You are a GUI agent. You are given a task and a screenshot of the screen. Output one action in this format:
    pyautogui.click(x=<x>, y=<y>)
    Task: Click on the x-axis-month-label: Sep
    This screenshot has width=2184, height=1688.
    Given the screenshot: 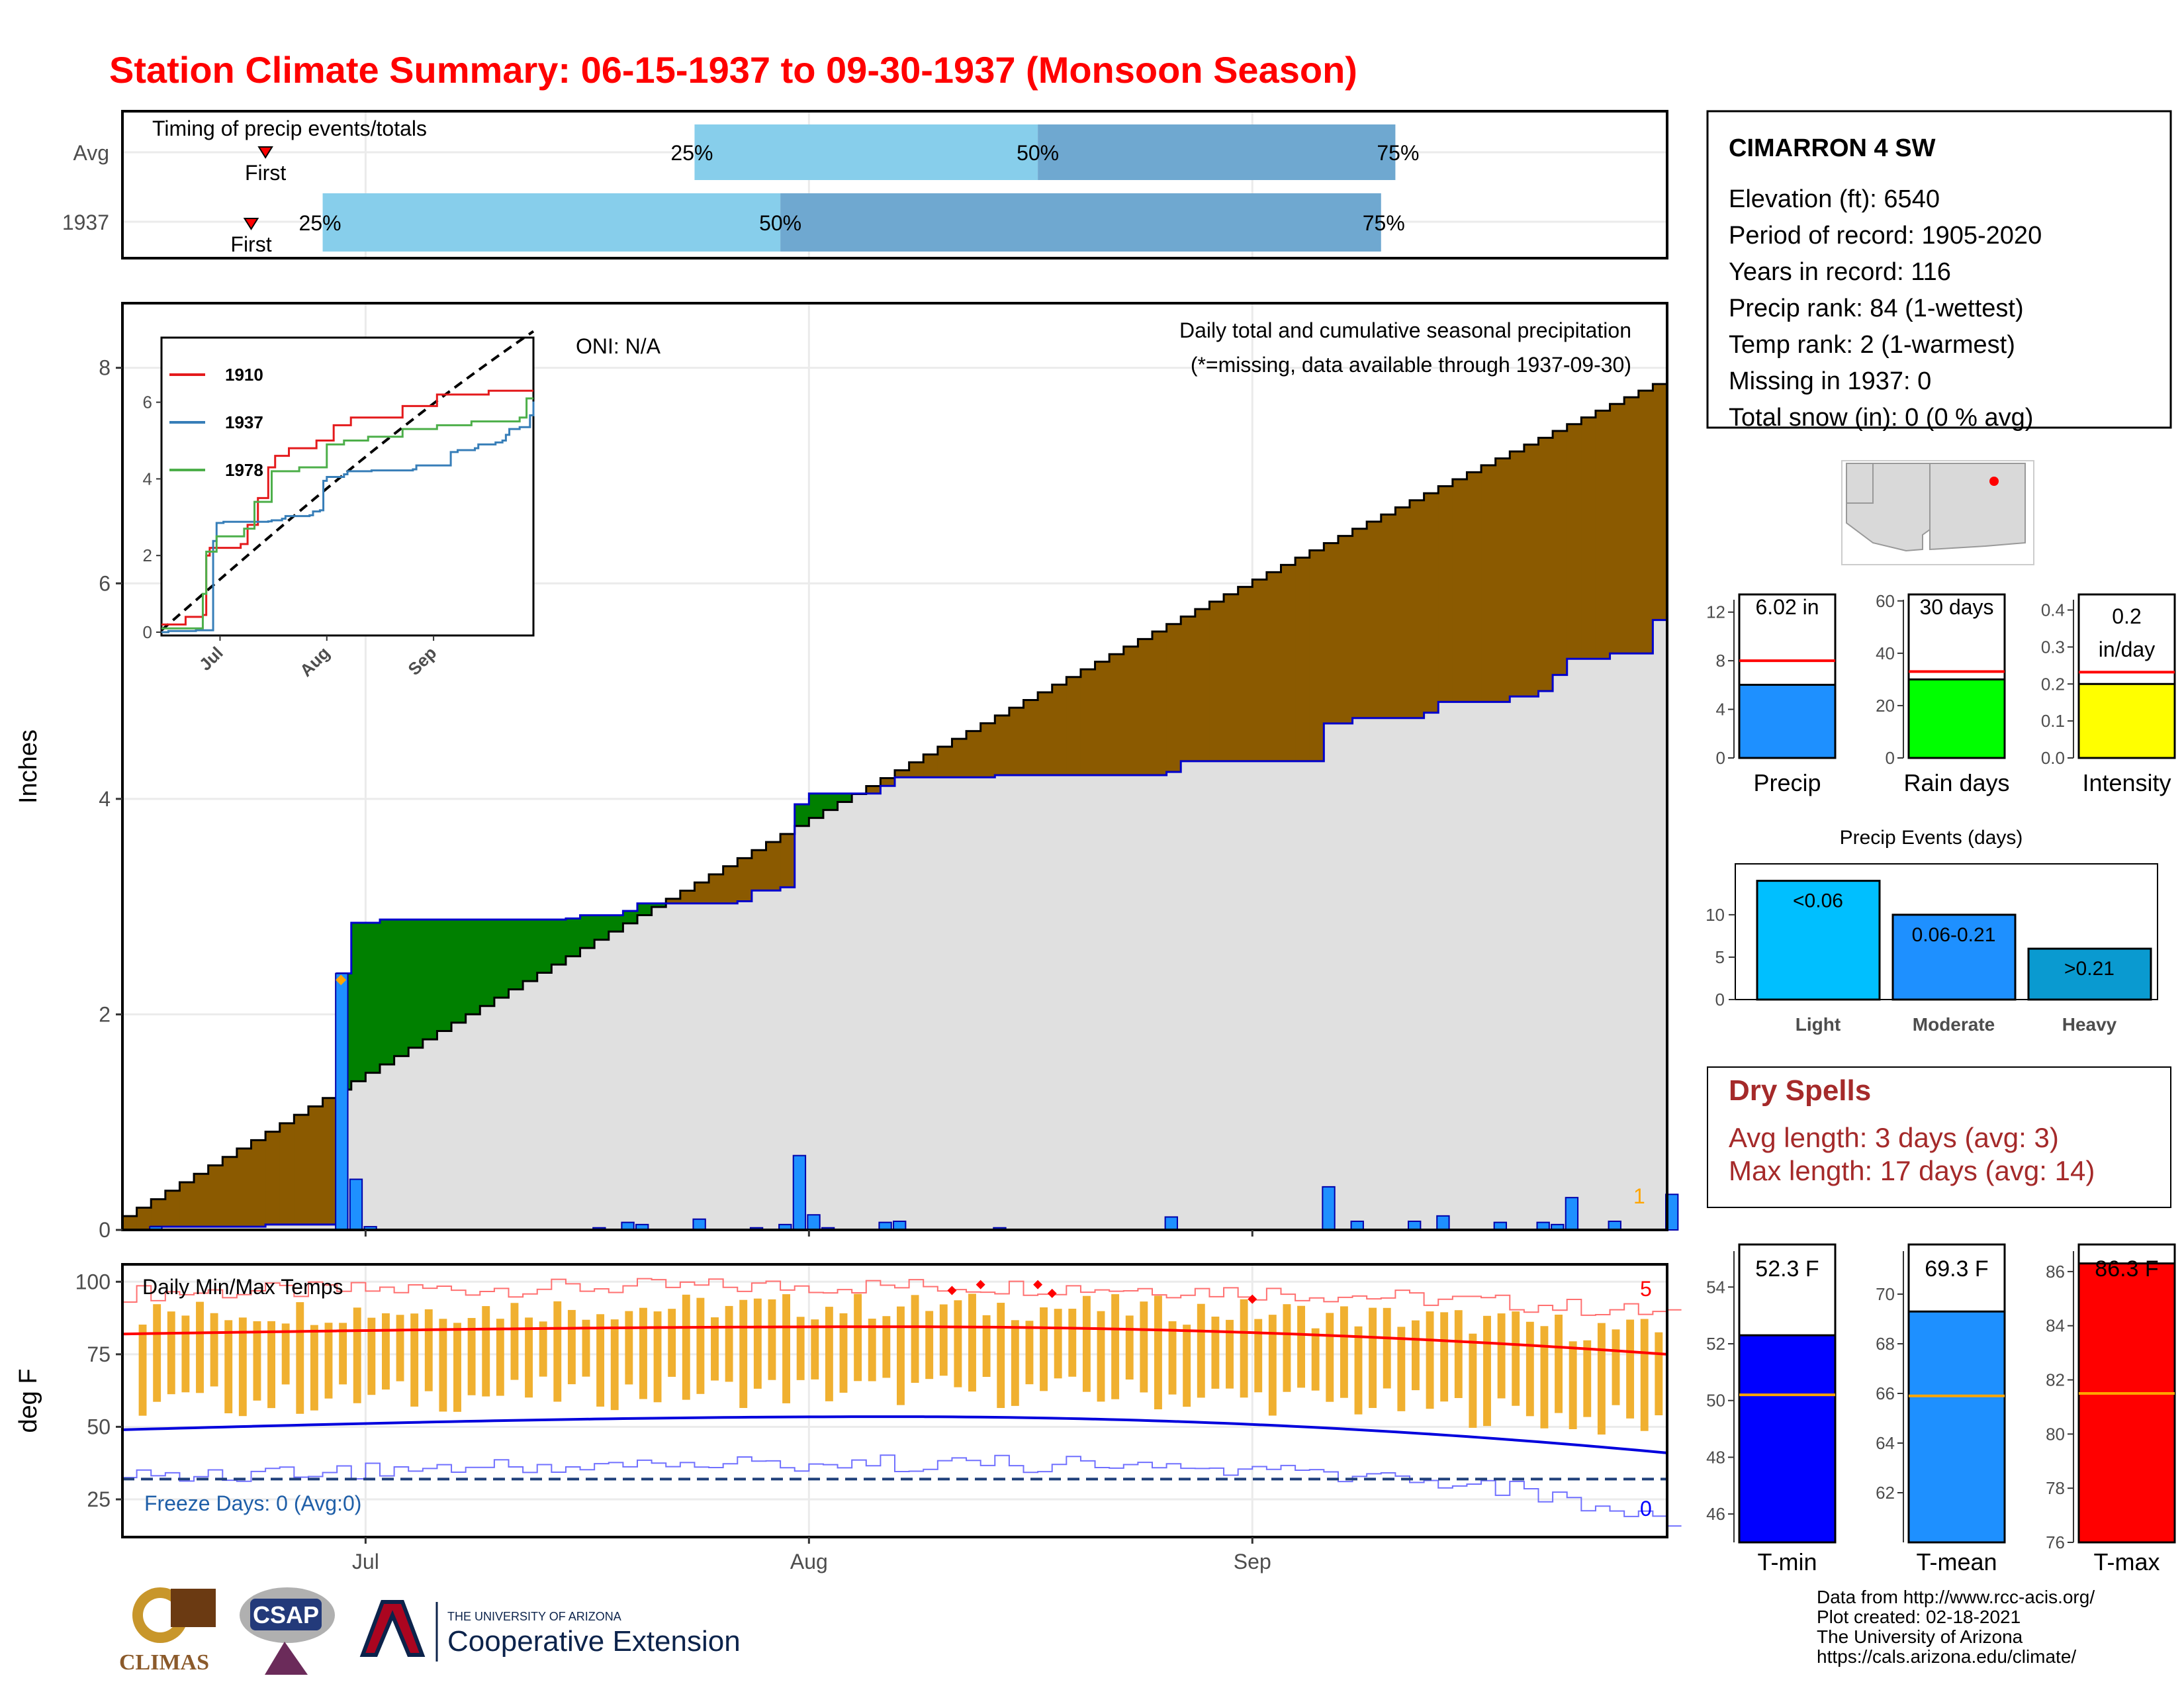 What is the action you would take?
    pyautogui.click(x=1252, y=1561)
    